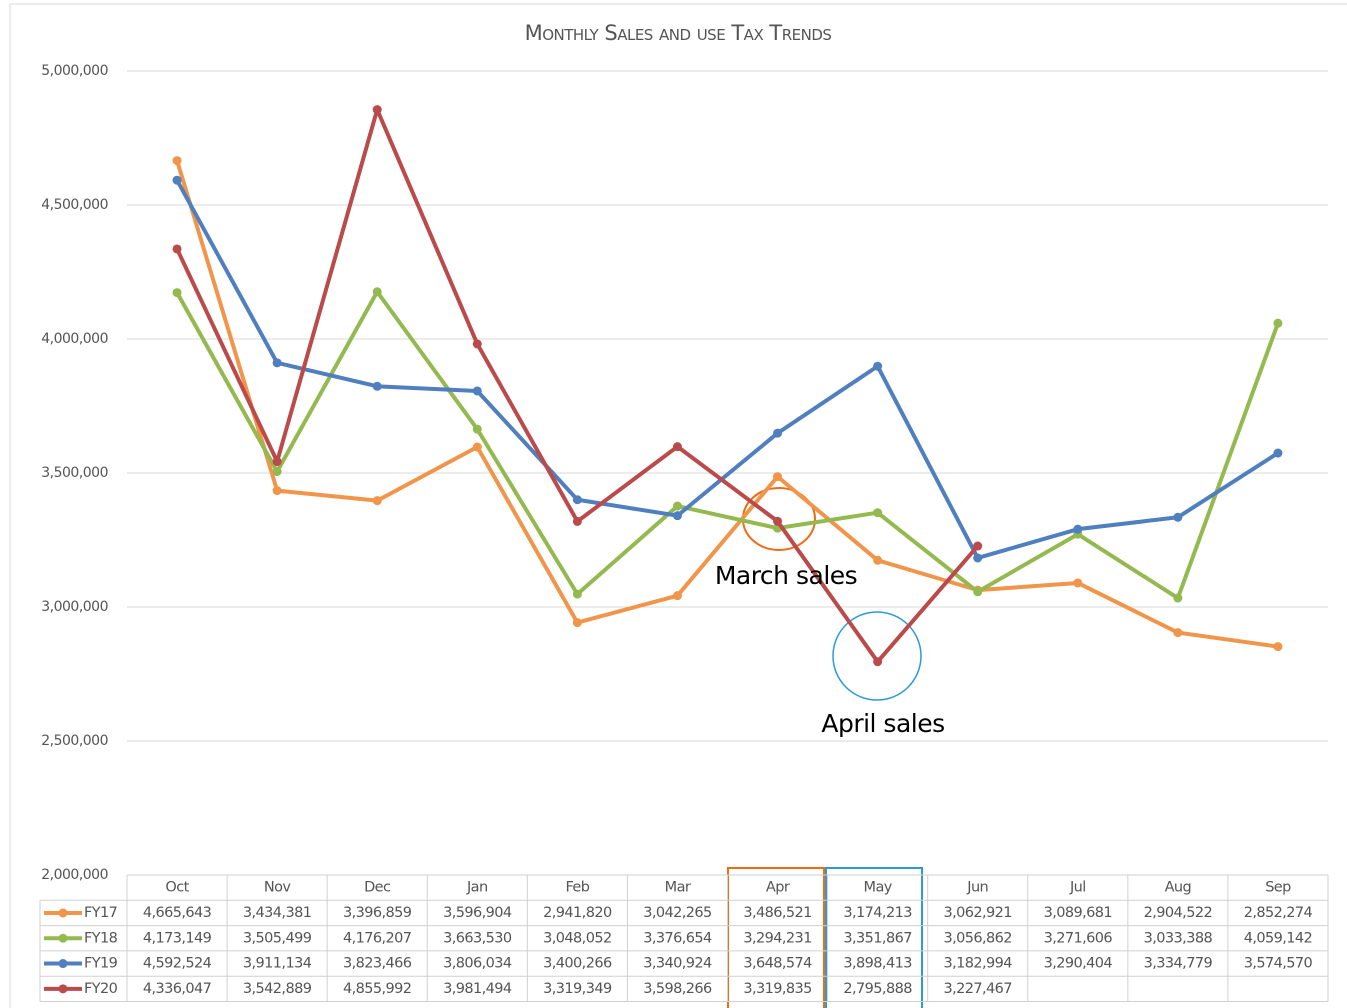 Image resolution: width=1347 pixels, height=1008 pixels. Describe the element at coordinates (677, 964) in the screenshot. I see `table-value: 3,340,924` at that location.